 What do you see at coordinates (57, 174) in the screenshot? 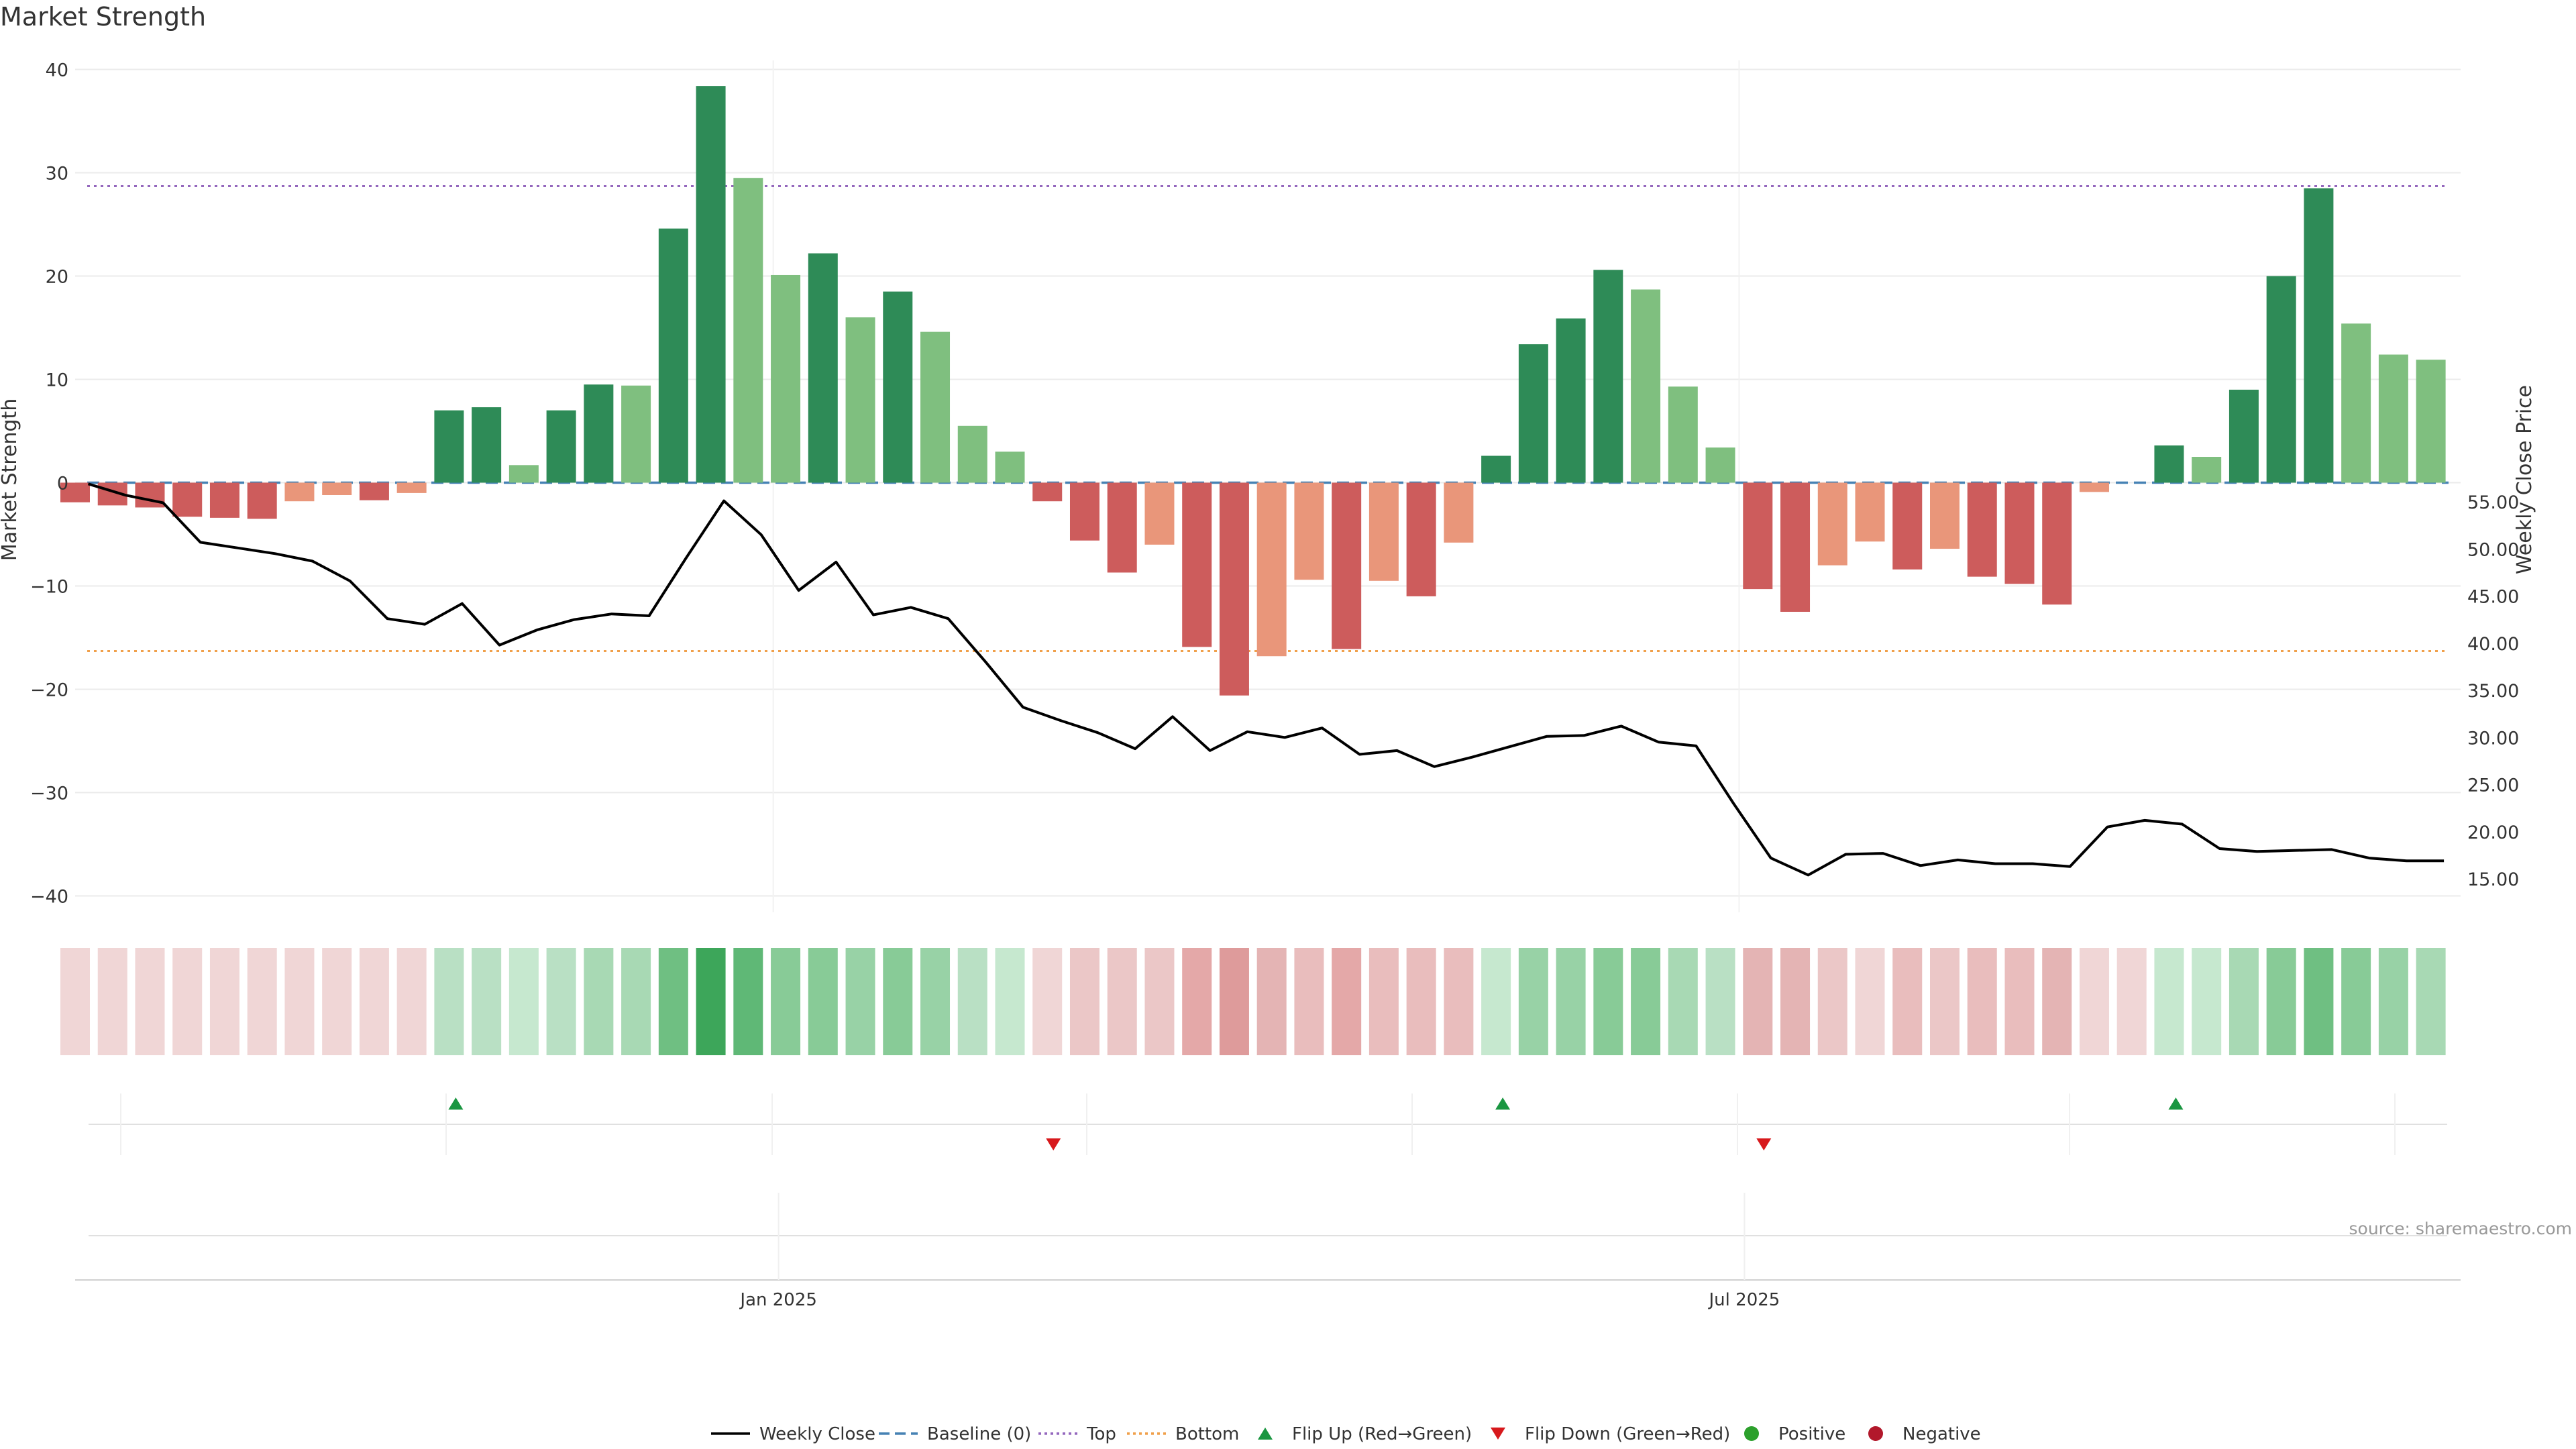
I see `y-tick-label: 30` at bounding box center [57, 174].